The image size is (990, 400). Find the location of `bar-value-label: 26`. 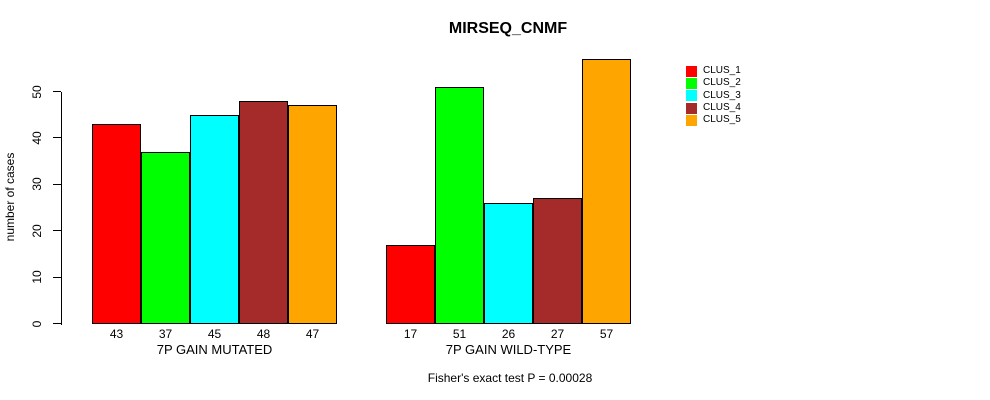

bar-value-label: 26 is located at coordinates (508, 334).